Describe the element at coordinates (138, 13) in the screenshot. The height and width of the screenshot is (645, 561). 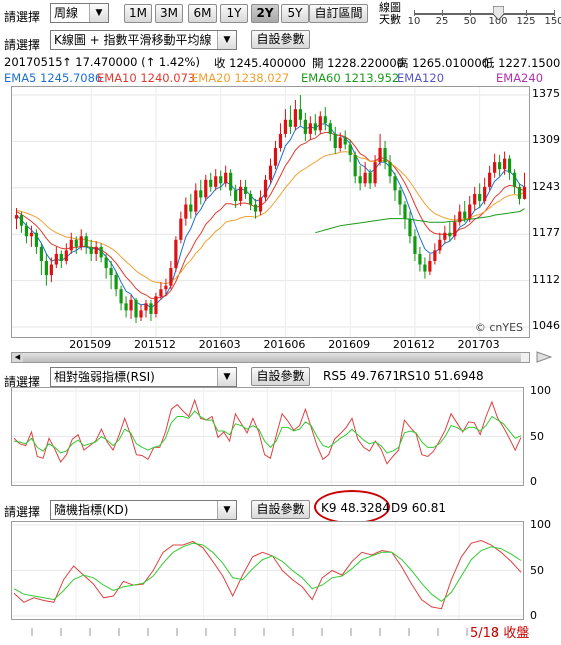
I see `range-button-1m: 1M` at that location.